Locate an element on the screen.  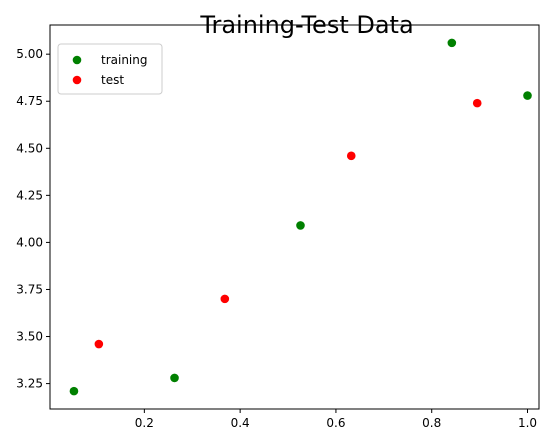
legend: training test is located at coordinates (110, 69).